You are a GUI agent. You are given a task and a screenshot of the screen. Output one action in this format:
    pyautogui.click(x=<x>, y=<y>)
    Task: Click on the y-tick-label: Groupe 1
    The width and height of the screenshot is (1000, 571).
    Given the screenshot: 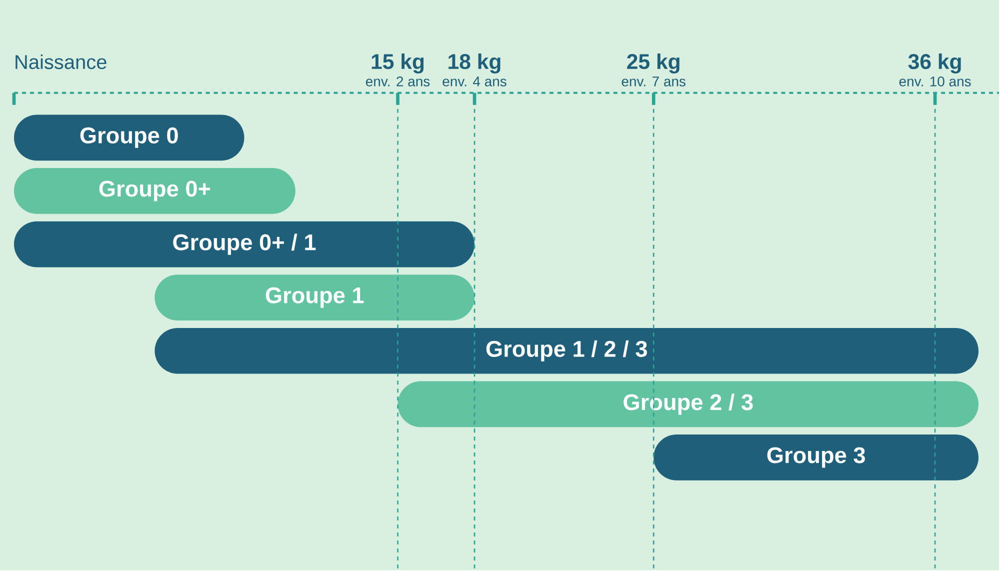 What is the action you would take?
    pyautogui.click(x=315, y=297)
    